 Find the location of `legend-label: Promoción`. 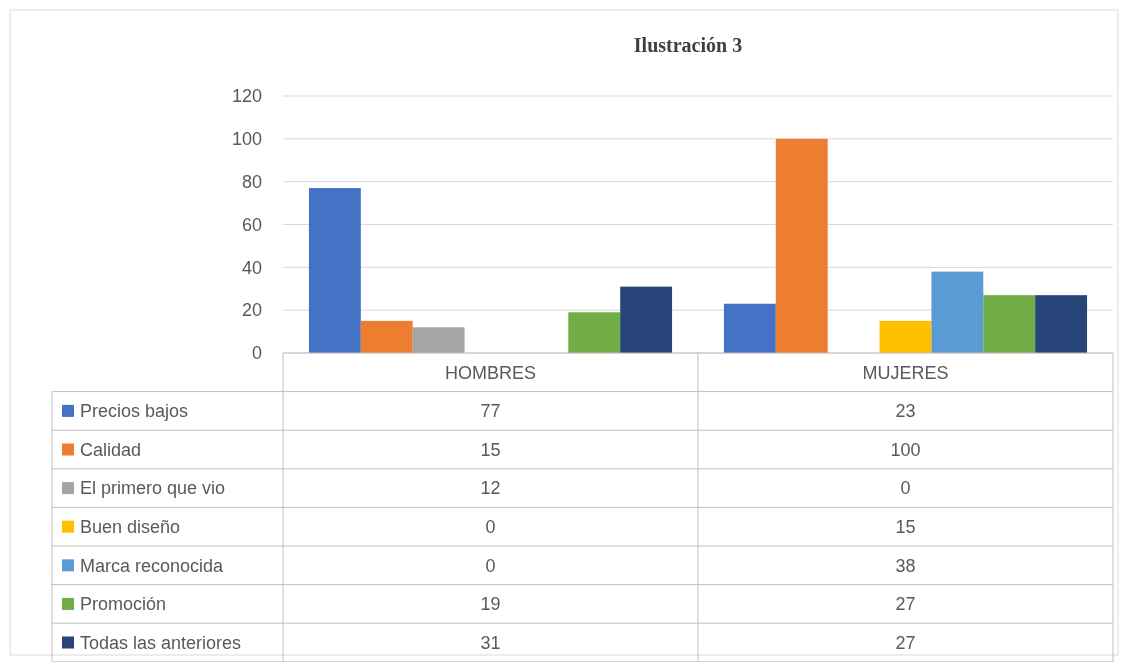

legend-label: Promoción is located at coordinates (123, 604).